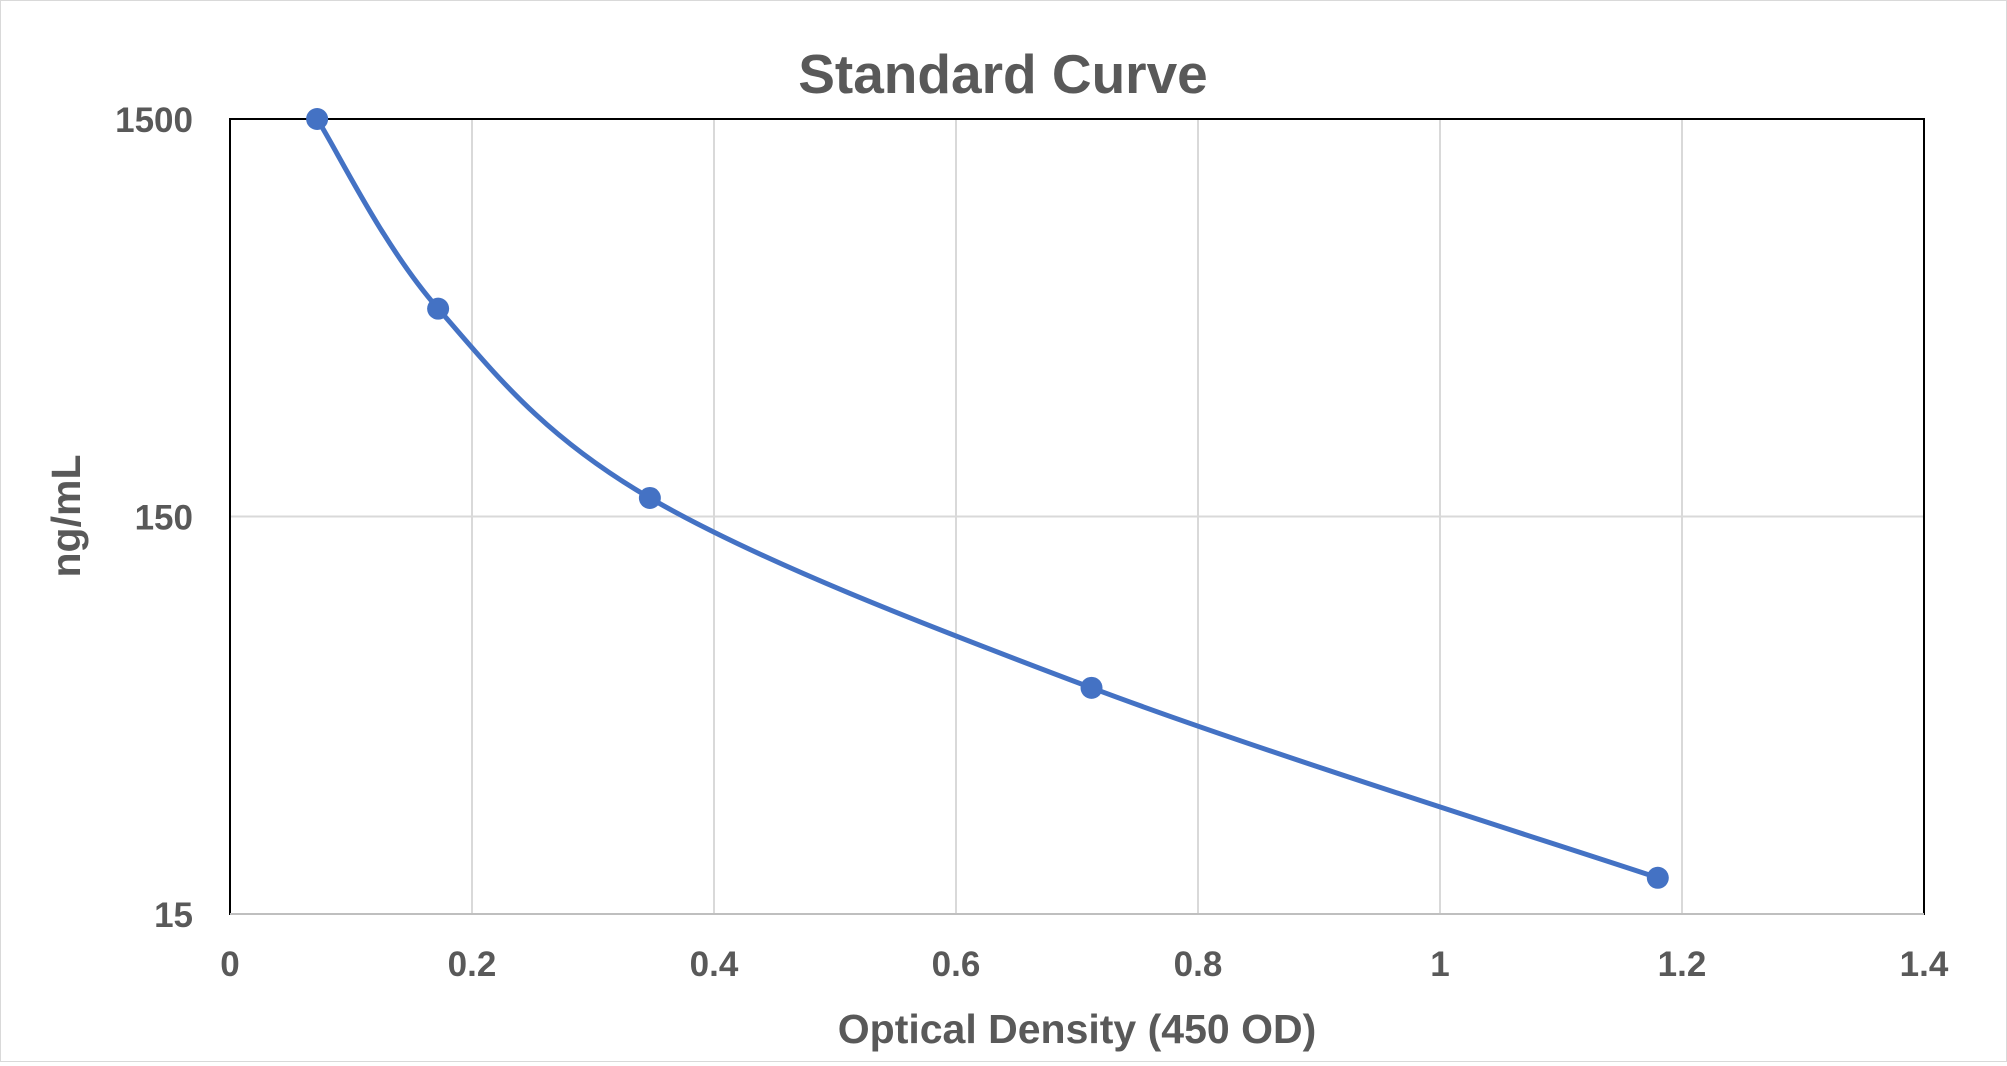 This screenshot has height=1066, width=2007. Describe the element at coordinates (1084, 964) in the screenshot. I see `x-tick-labels: 0 0.2 0.4 0.6 0.8 1 1.2 1.4` at that location.